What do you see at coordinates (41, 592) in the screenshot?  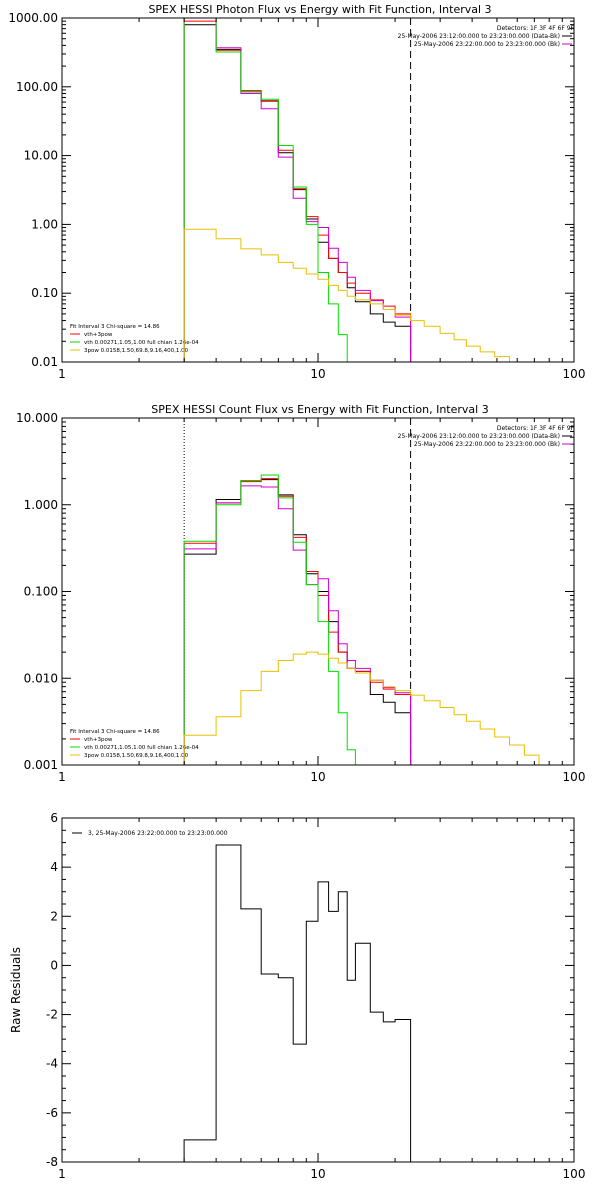 I see `y-tick-label: 0.100` at bounding box center [41, 592].